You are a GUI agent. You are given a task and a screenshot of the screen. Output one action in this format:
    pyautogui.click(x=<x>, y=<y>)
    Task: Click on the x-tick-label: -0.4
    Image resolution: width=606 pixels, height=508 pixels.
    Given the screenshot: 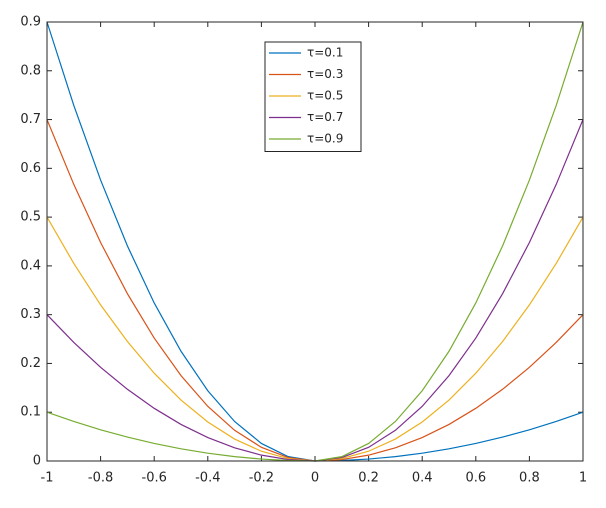 What is the action you would take?
    pyautogui.click(x=207, y=478)
    